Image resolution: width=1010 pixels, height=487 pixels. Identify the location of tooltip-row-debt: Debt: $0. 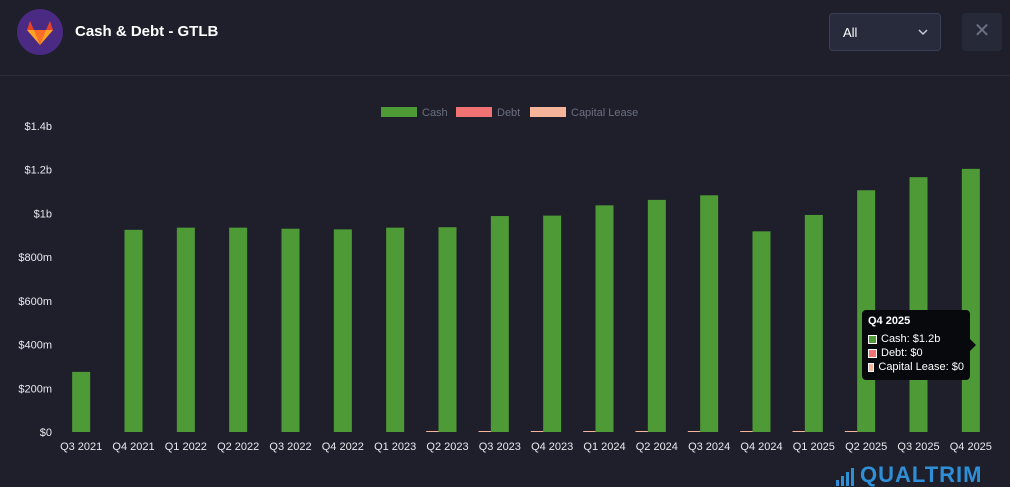
(916, 353).